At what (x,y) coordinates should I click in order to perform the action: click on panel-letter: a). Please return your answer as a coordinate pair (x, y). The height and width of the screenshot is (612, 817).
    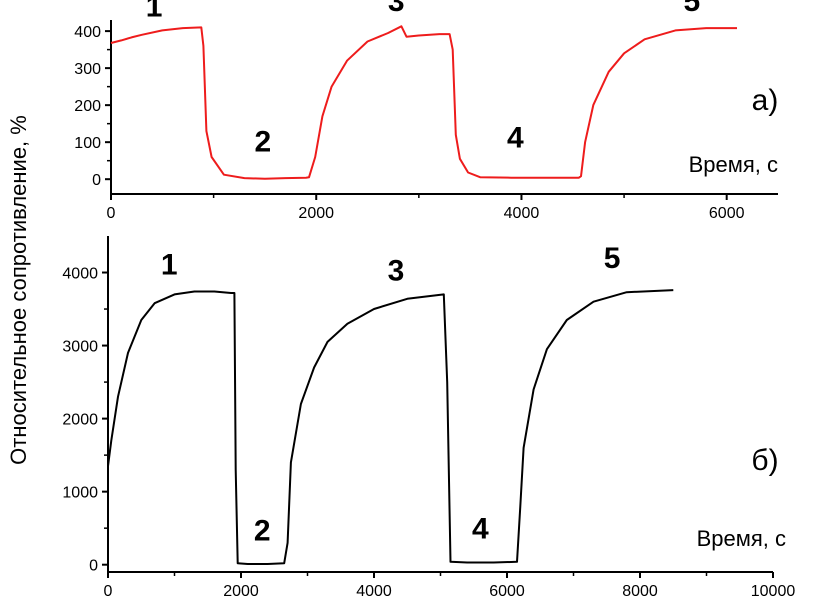
    Looking at the image, I should click on (765, 100).